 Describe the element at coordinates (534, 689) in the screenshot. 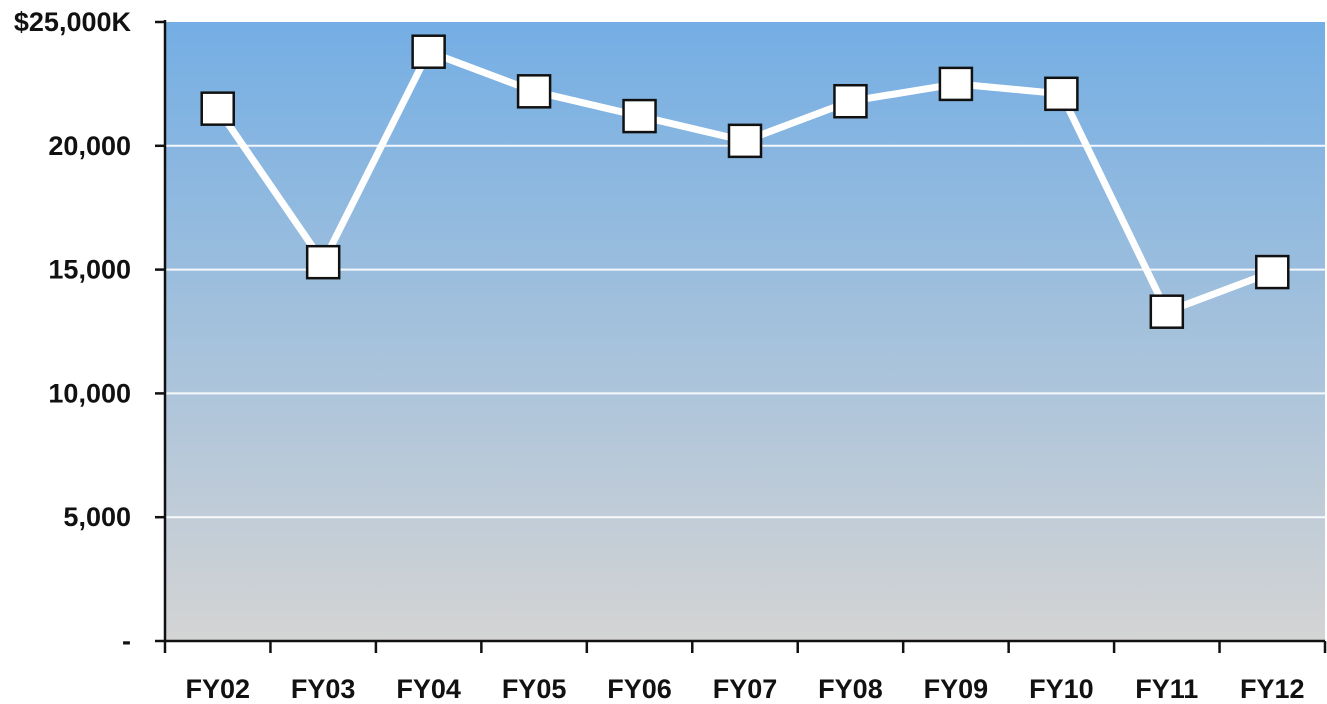

I see `x-tick-label: FY05` at that location.